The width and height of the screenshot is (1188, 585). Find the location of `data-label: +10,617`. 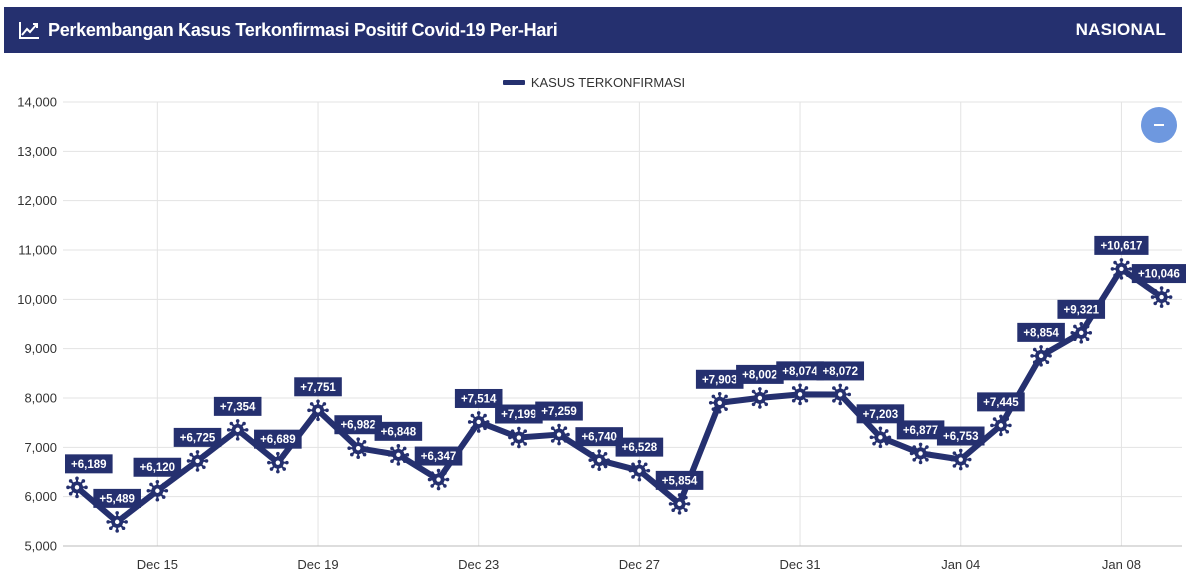

data-label: +10,617 is located at coordinates (1121, 245).